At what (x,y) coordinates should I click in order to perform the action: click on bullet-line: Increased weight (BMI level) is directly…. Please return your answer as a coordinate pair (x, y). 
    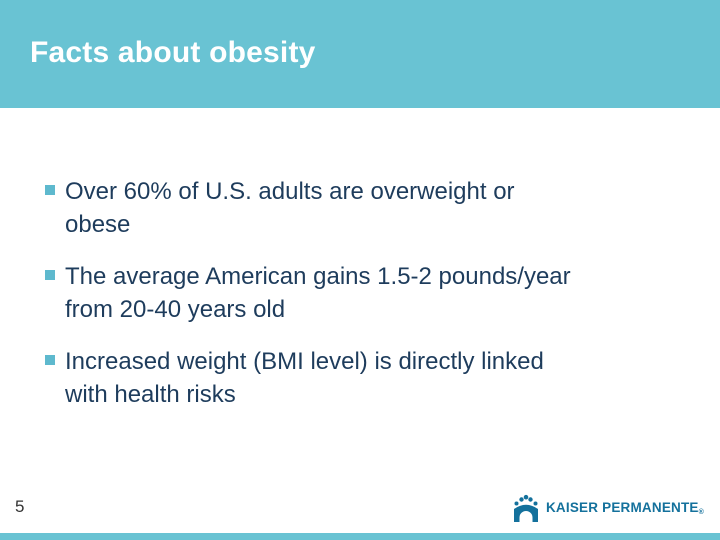
    Looking at the image, I should click on (304, 361).